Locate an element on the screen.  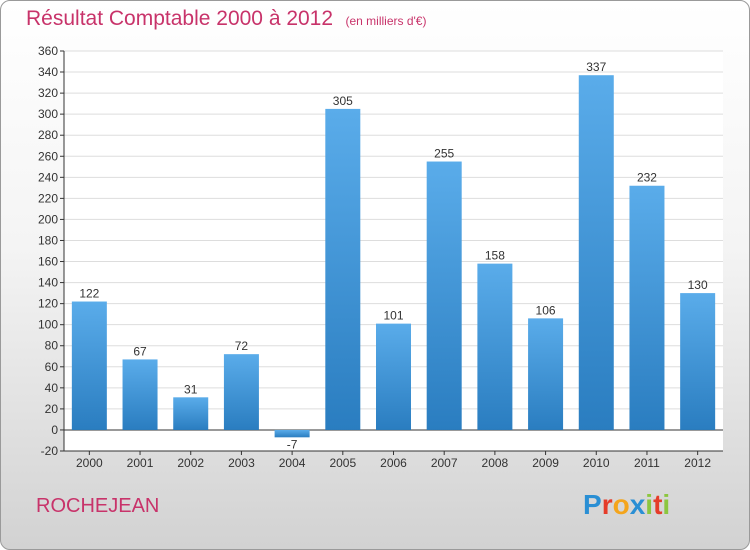
x-tick-label: 2003 is located at coordinates (241, 463).